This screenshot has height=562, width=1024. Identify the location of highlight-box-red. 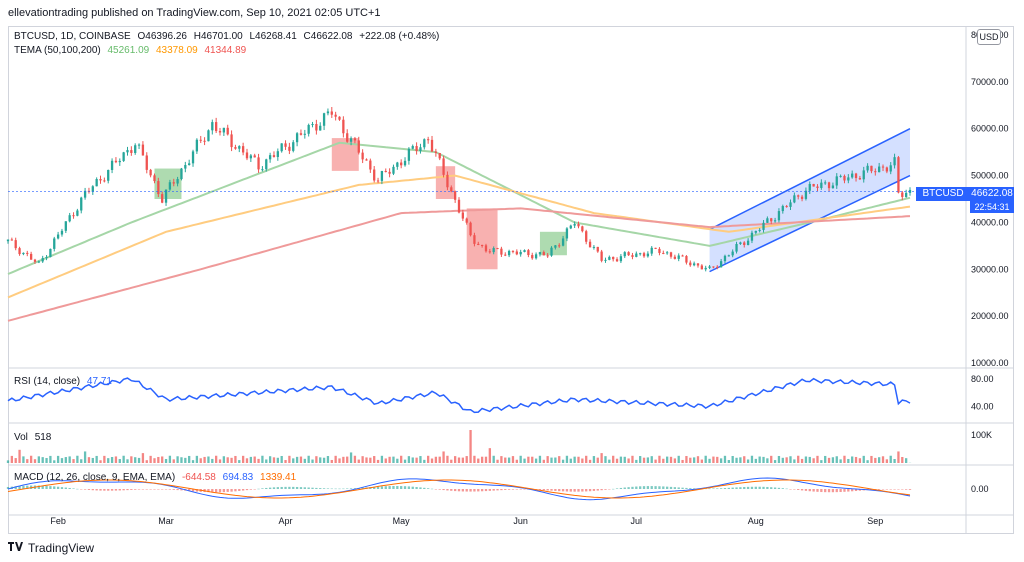
(482, 239).